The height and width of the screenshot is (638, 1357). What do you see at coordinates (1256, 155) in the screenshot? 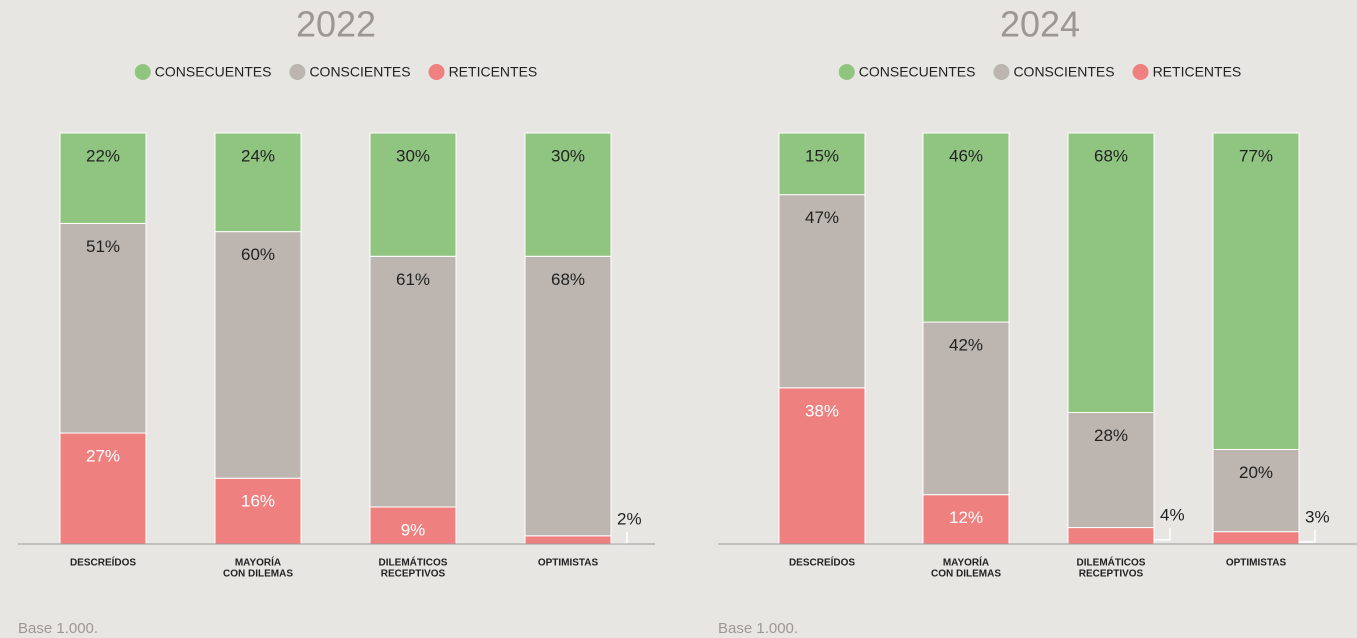
I see `data-label: 77%` at bounding box center [1256, 155].